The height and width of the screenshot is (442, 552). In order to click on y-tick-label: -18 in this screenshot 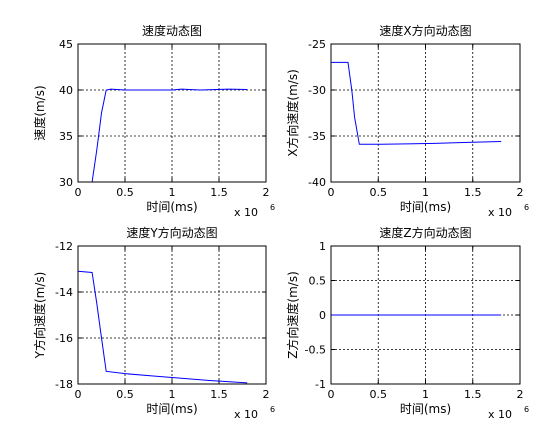, I will do `click(64, 384)`.